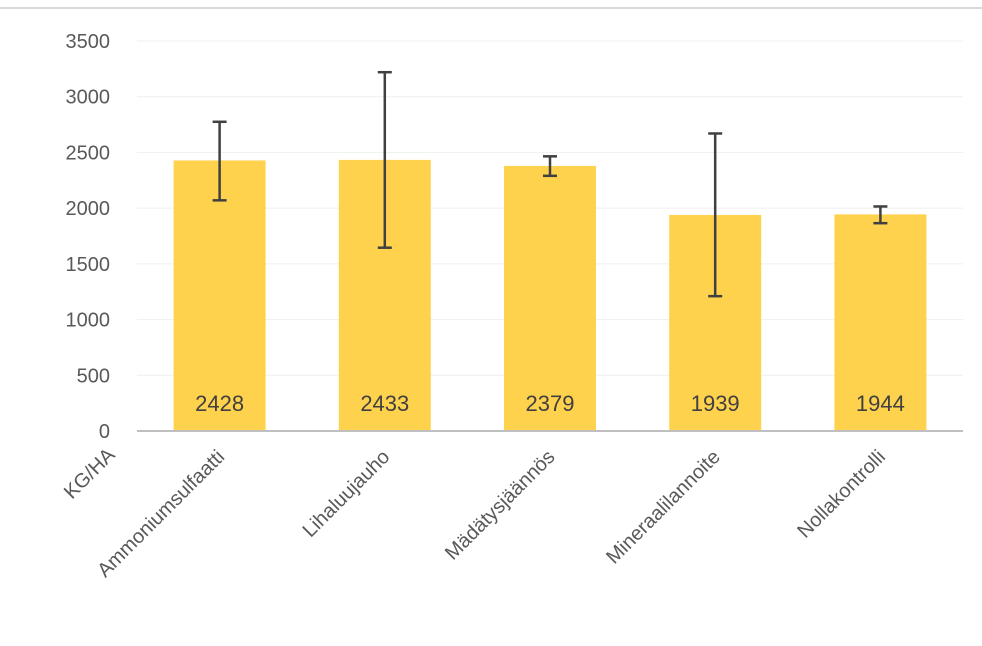 This screenshot has width=982, height=646. What do you see at coordinates (219, 403) in the screenshot?
I see `data-label: 2428` at bounding box center [219, 403].